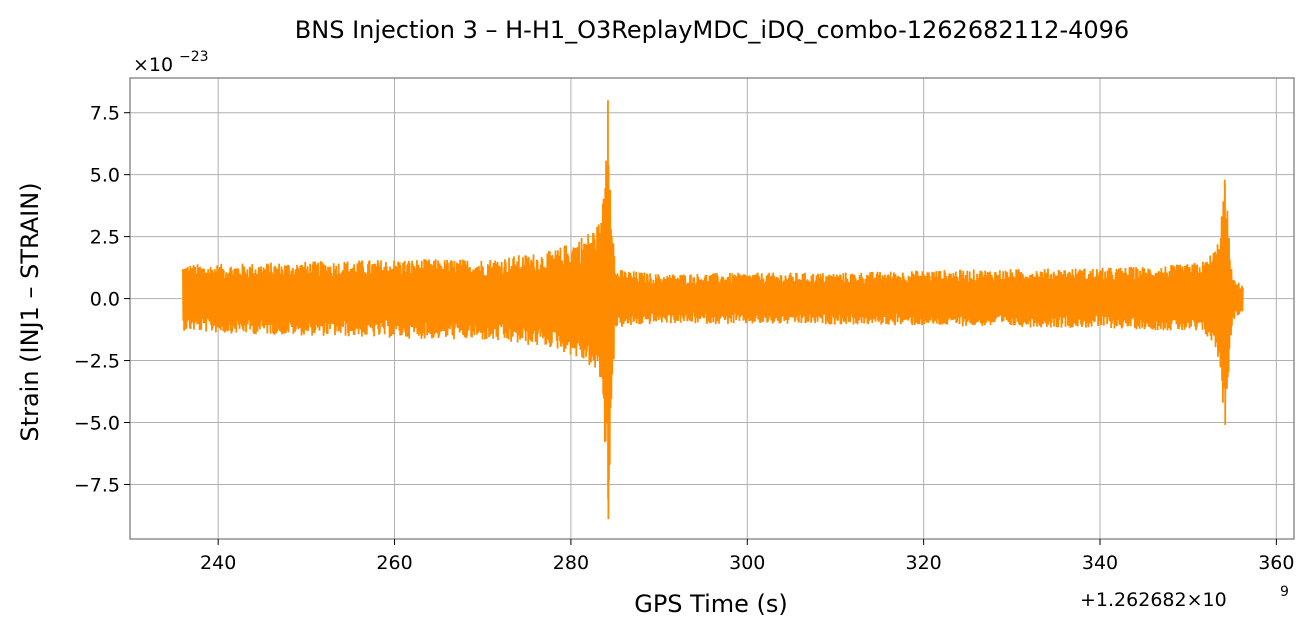  I want to click on y-multiplier-base: ×10, so click(153, 65).